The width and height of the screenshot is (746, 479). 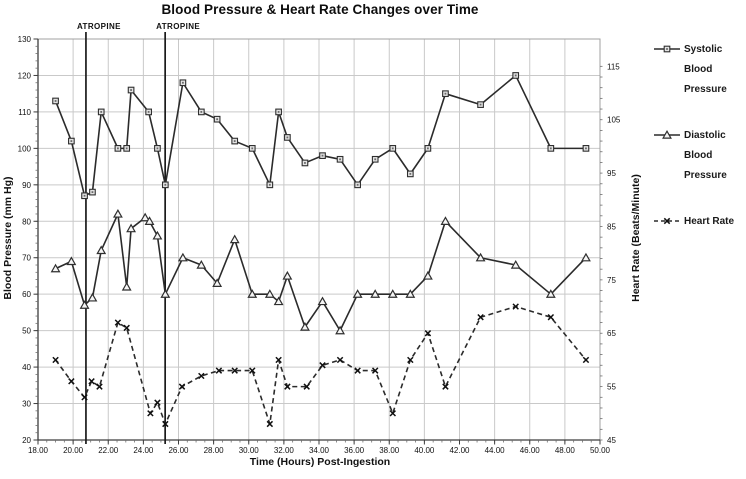 What do you see at coordinates (698, 69) in the screenshot?
I see `legend-label-line: Blood` at bounding box center [698, 69].